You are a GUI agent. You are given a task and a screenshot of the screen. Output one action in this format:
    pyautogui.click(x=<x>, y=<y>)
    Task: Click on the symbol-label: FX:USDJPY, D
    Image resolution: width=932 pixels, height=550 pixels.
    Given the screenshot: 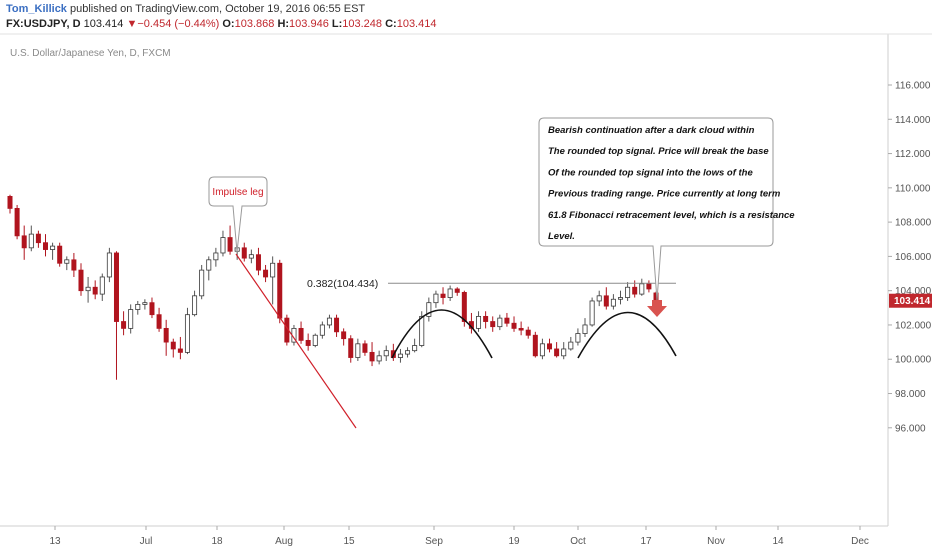 What is the action you would take?
    pyautogui.click(x=43, y=24)
    